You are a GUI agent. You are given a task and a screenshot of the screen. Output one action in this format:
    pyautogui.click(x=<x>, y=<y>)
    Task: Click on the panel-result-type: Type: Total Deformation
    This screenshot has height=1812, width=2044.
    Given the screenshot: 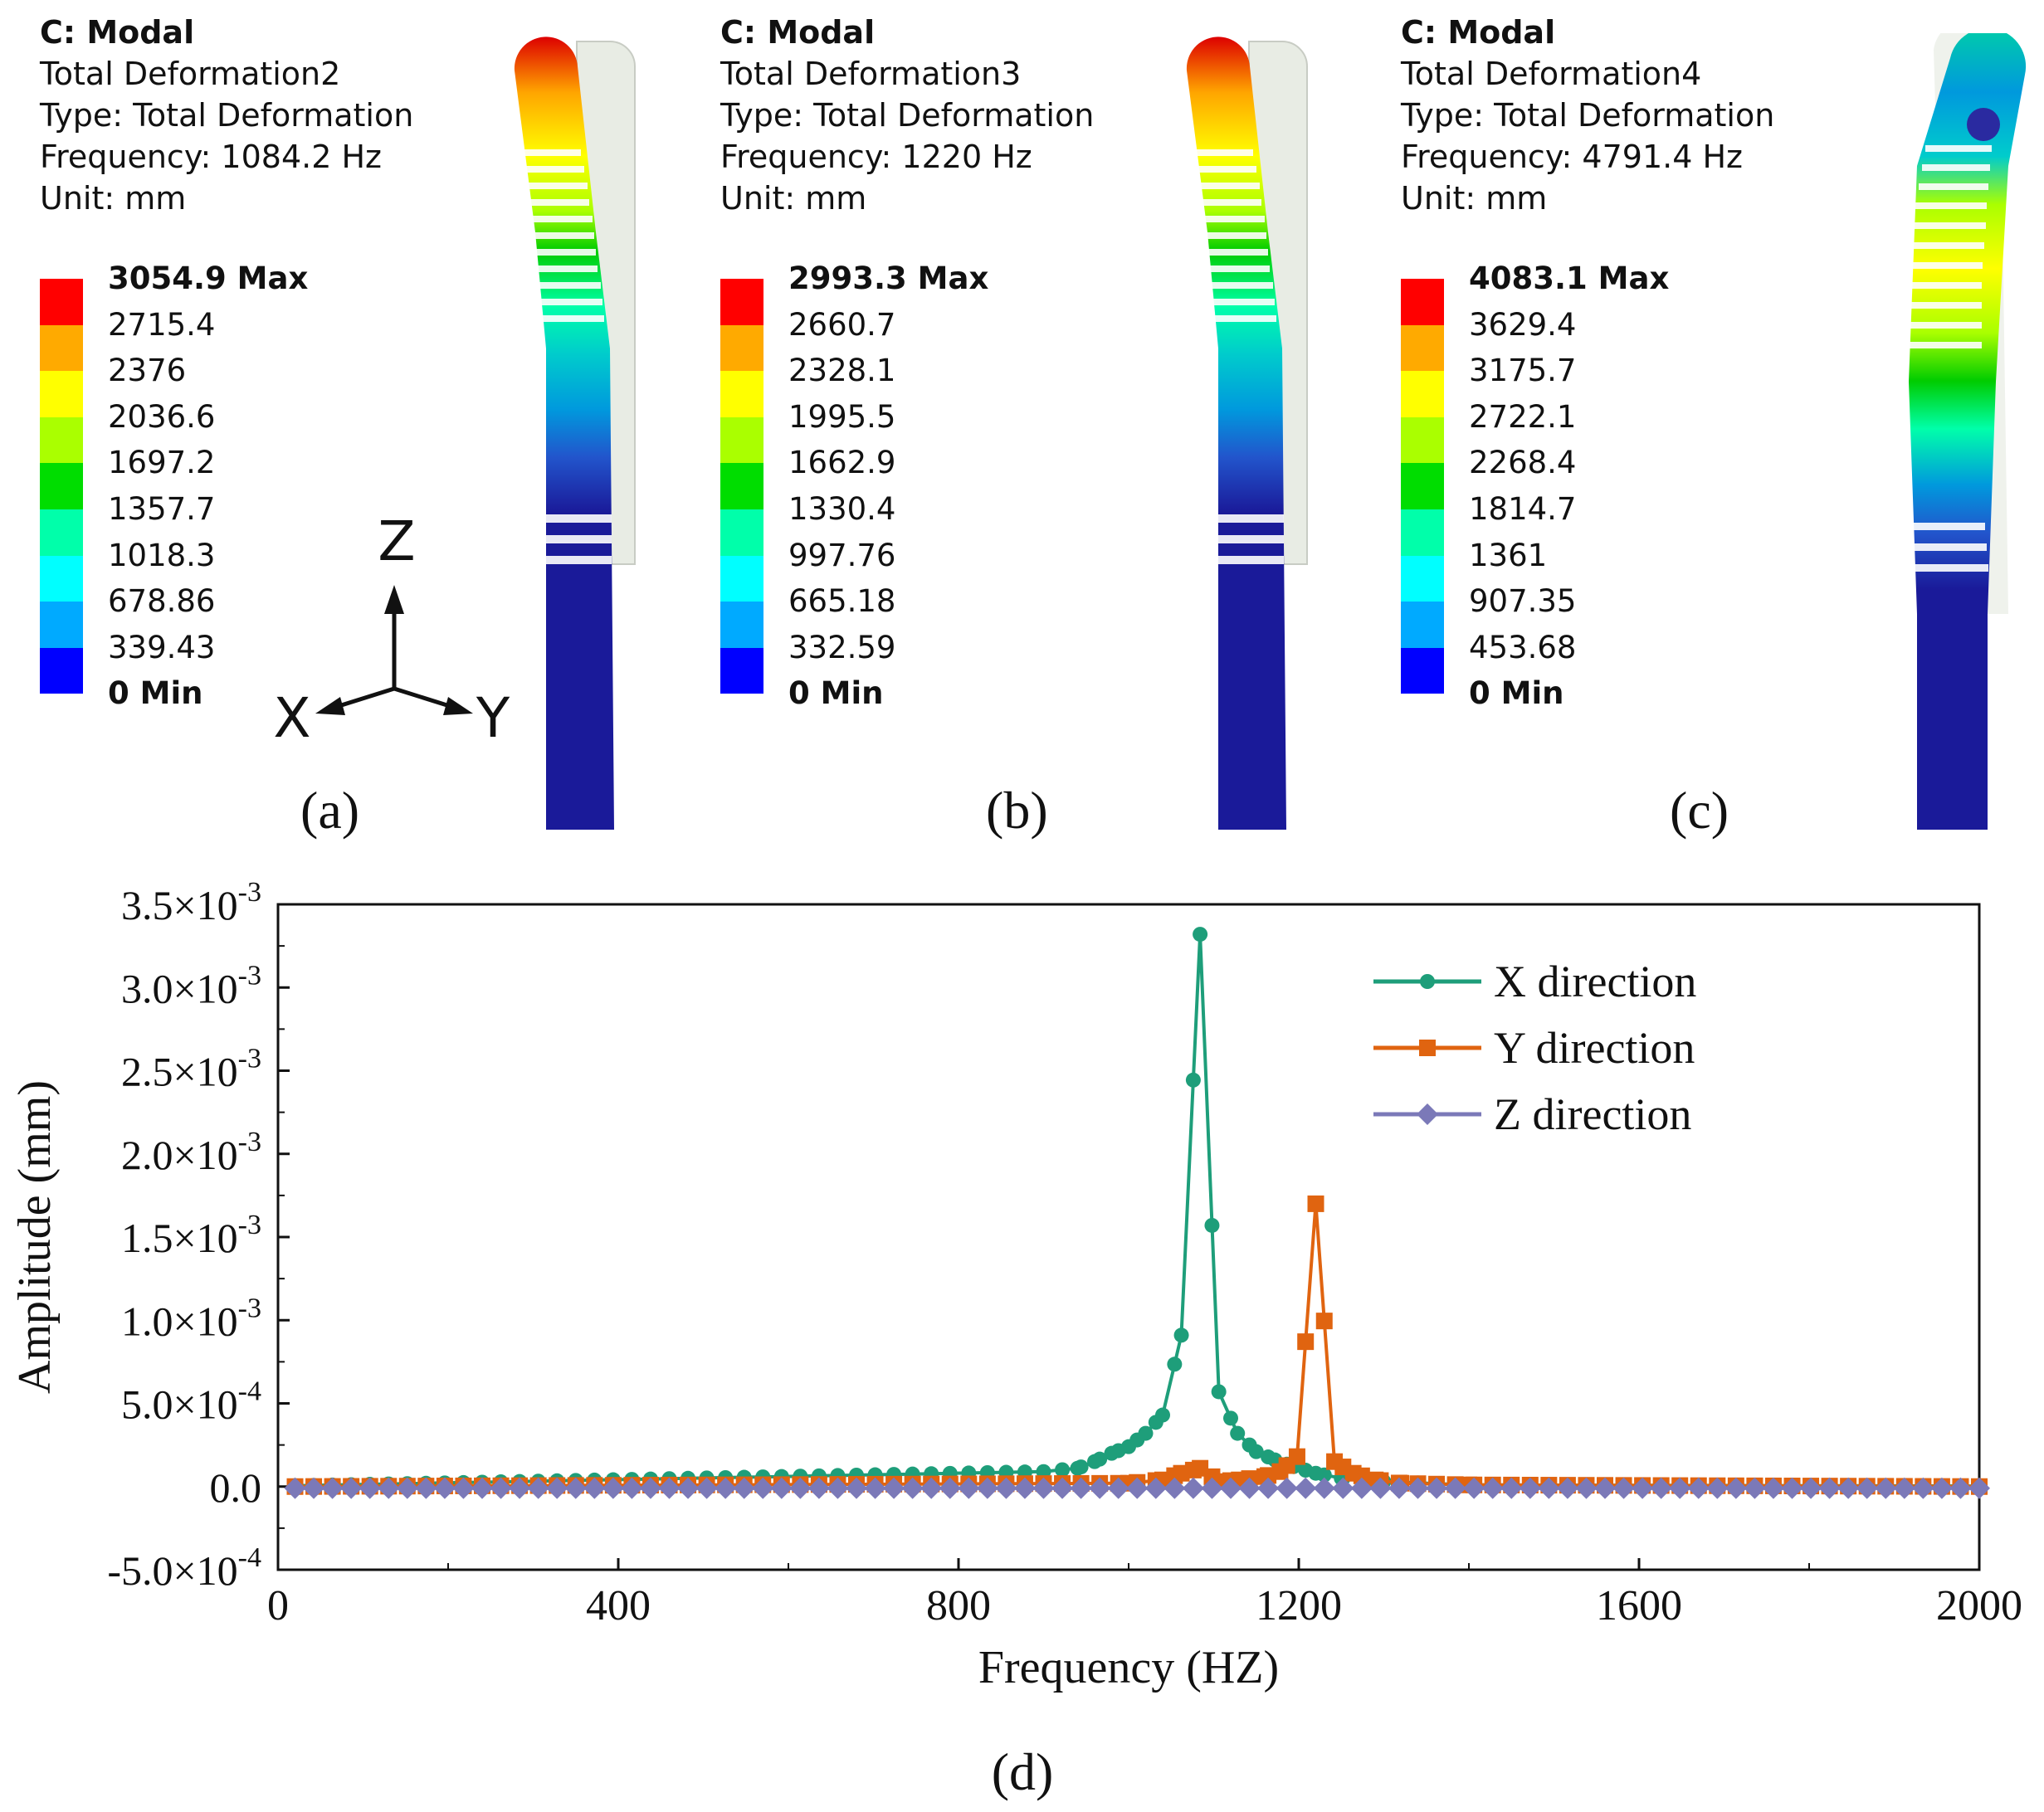 What is the action you would take?
    pyautogui.click(x=908, y=115)
    